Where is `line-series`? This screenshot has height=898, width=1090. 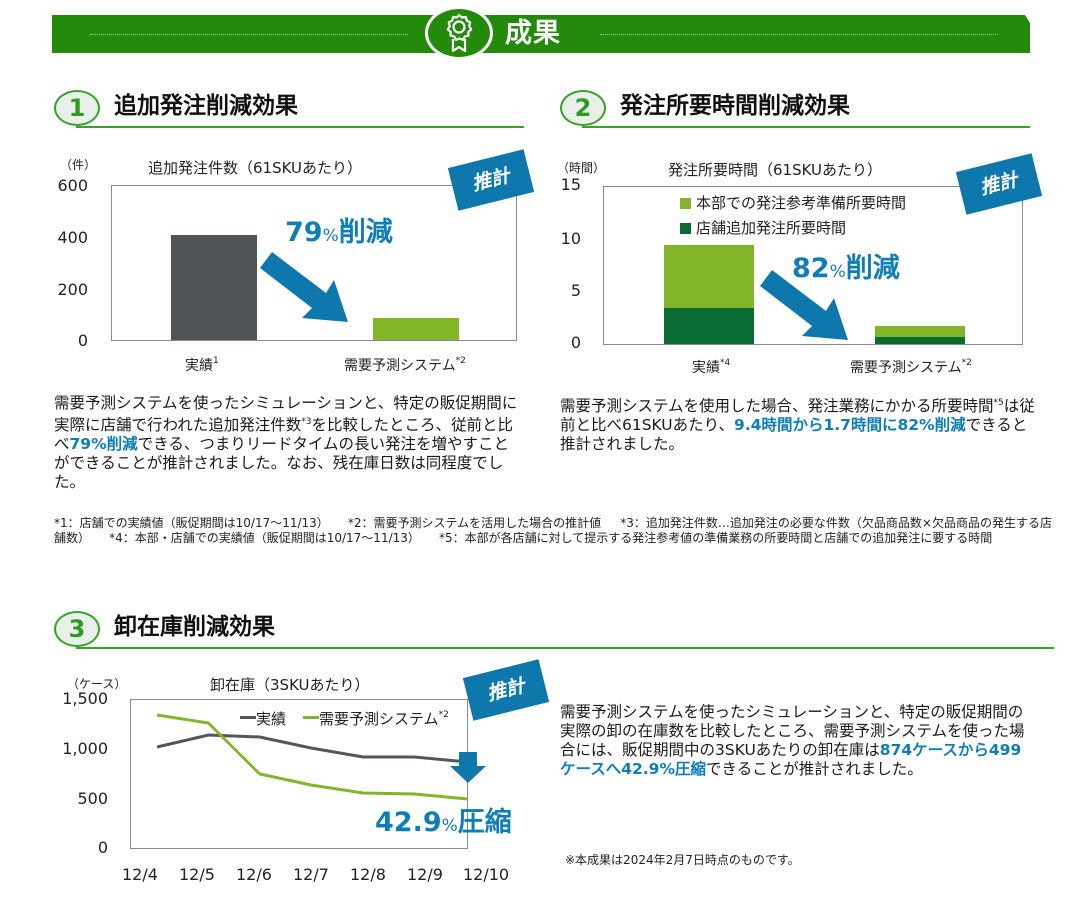
line-series is located at coordinates (312, 757).